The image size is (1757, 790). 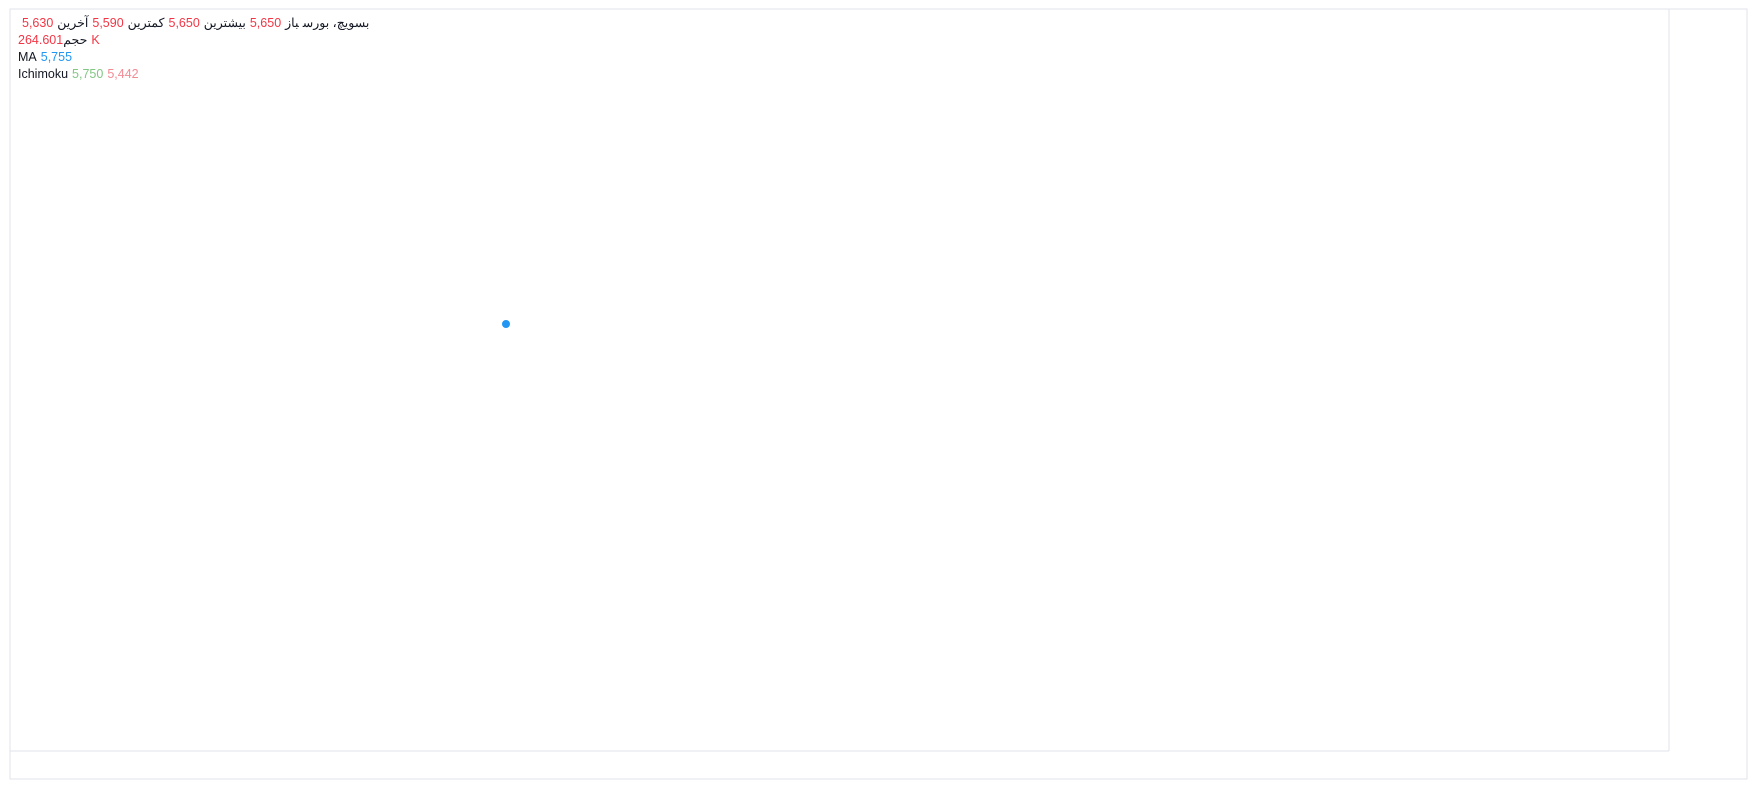 What do you see at coordinates (224, 23) in the screenshot?
I see `ohlc-name: بیشترین` at bounding box center [224, 23].